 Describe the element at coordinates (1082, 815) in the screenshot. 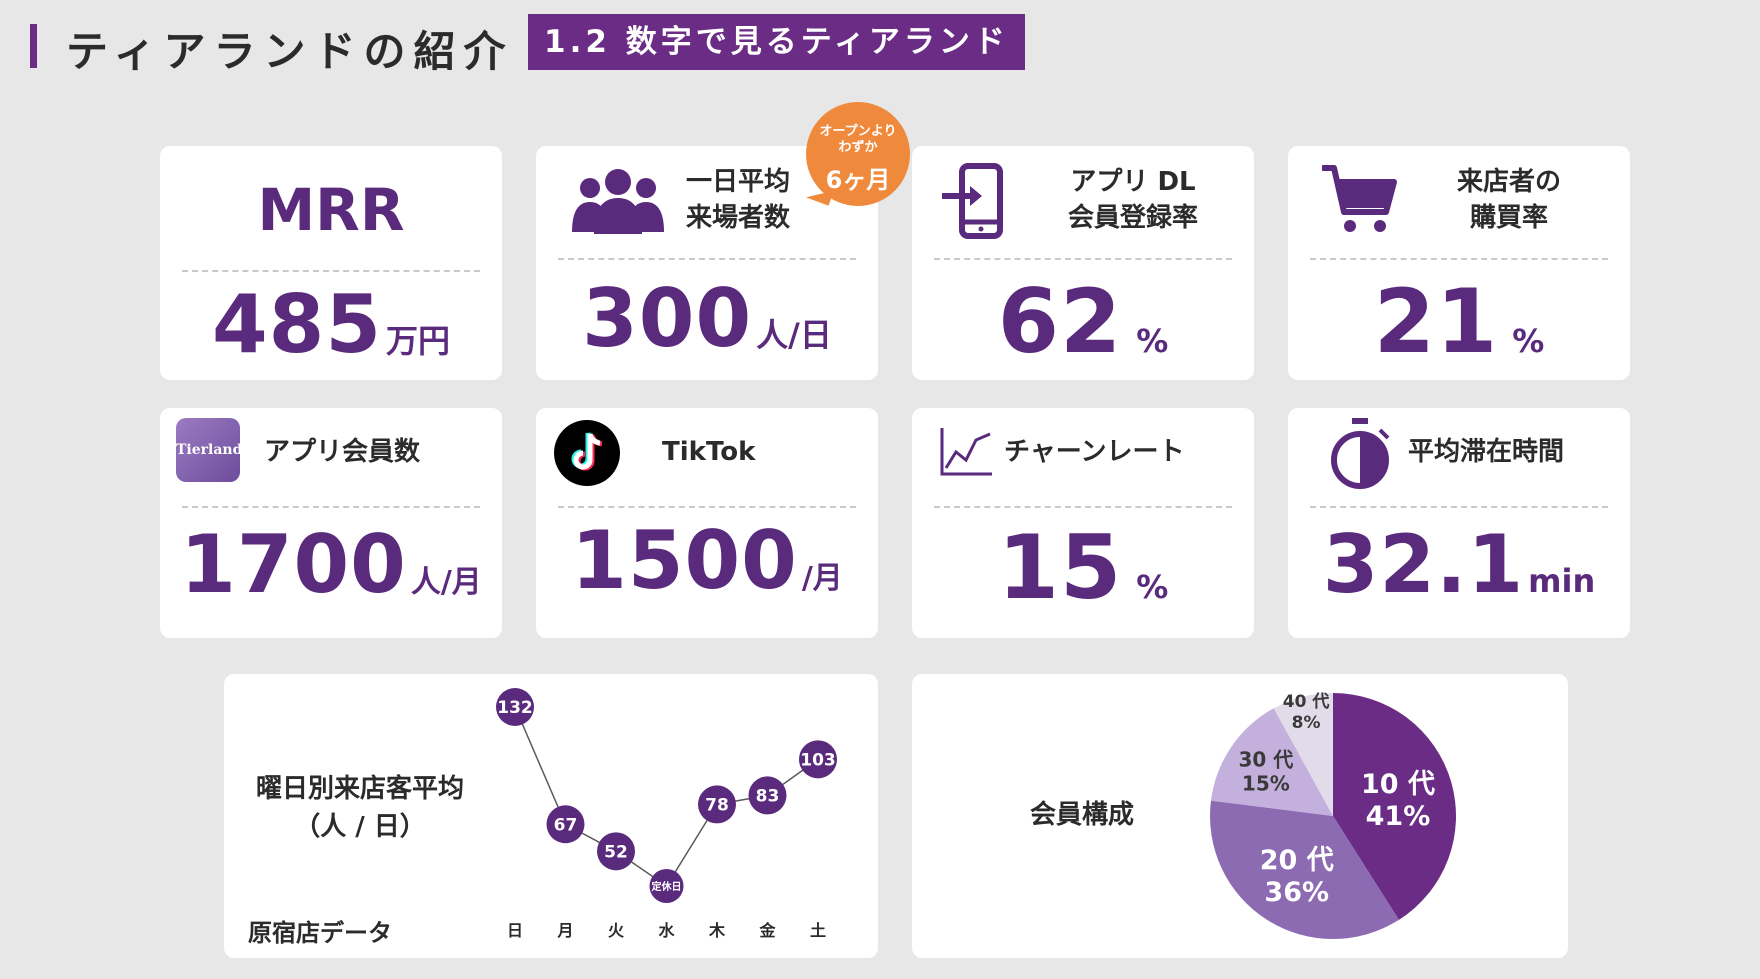

I see `composition-title: 会員構成` at that location.